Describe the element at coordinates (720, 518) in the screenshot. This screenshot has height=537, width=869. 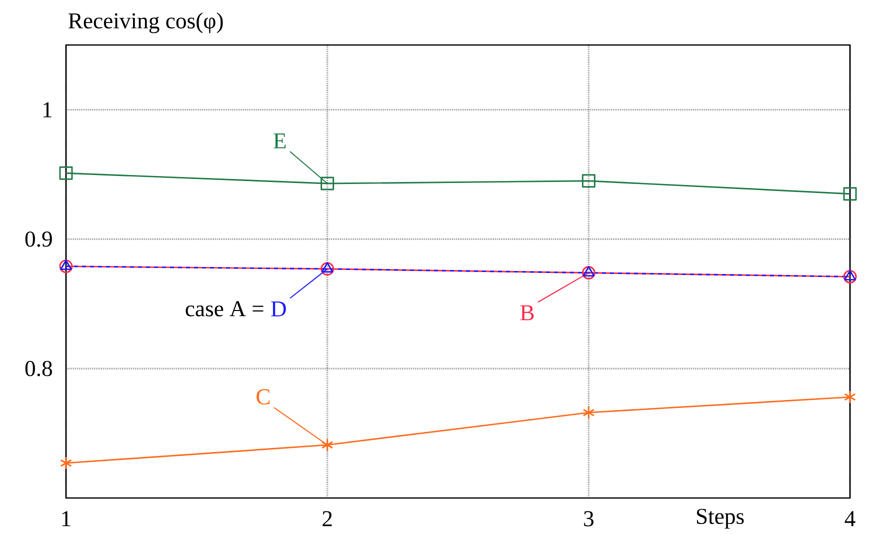
I see `x-axis-title: Steps` at that location.